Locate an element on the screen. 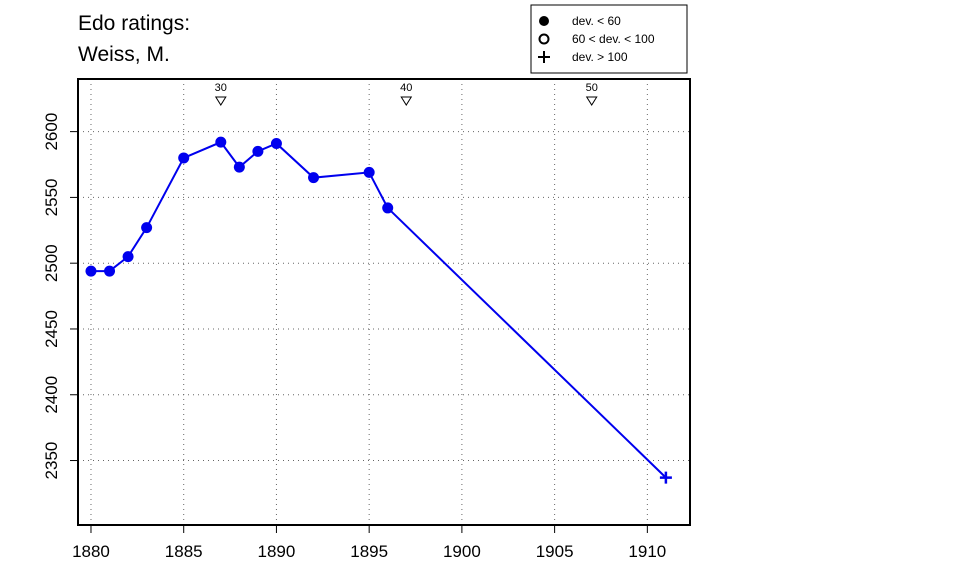  legend-open-circle-icon is located at coordinates (544, 39).